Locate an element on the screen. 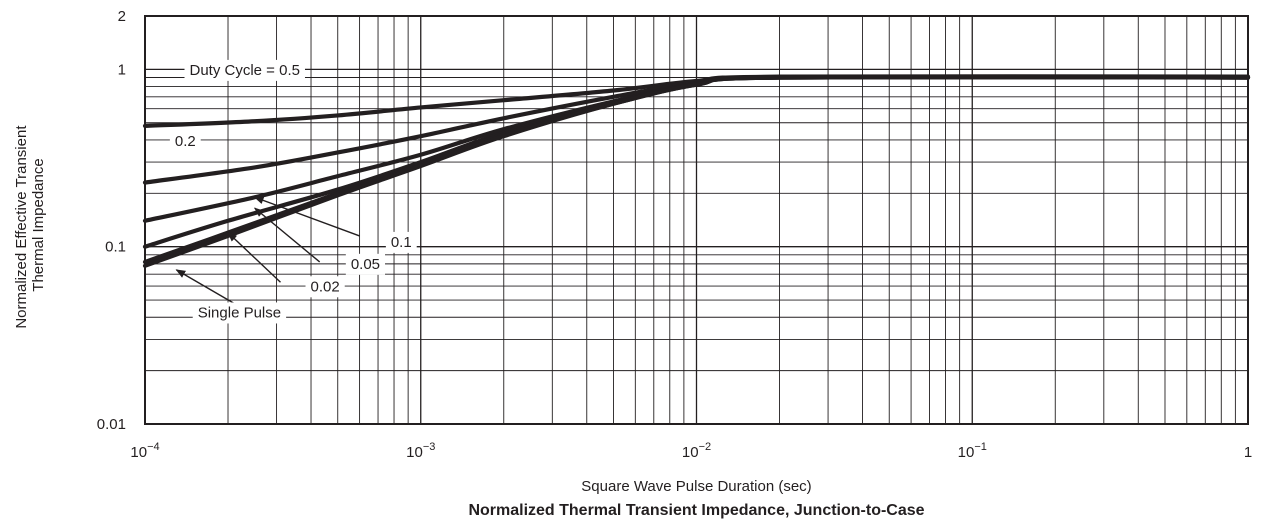 The image size is (1270, 525). annotation-label-single-pulse: Single Pulse is located at coordinates (239, 312).